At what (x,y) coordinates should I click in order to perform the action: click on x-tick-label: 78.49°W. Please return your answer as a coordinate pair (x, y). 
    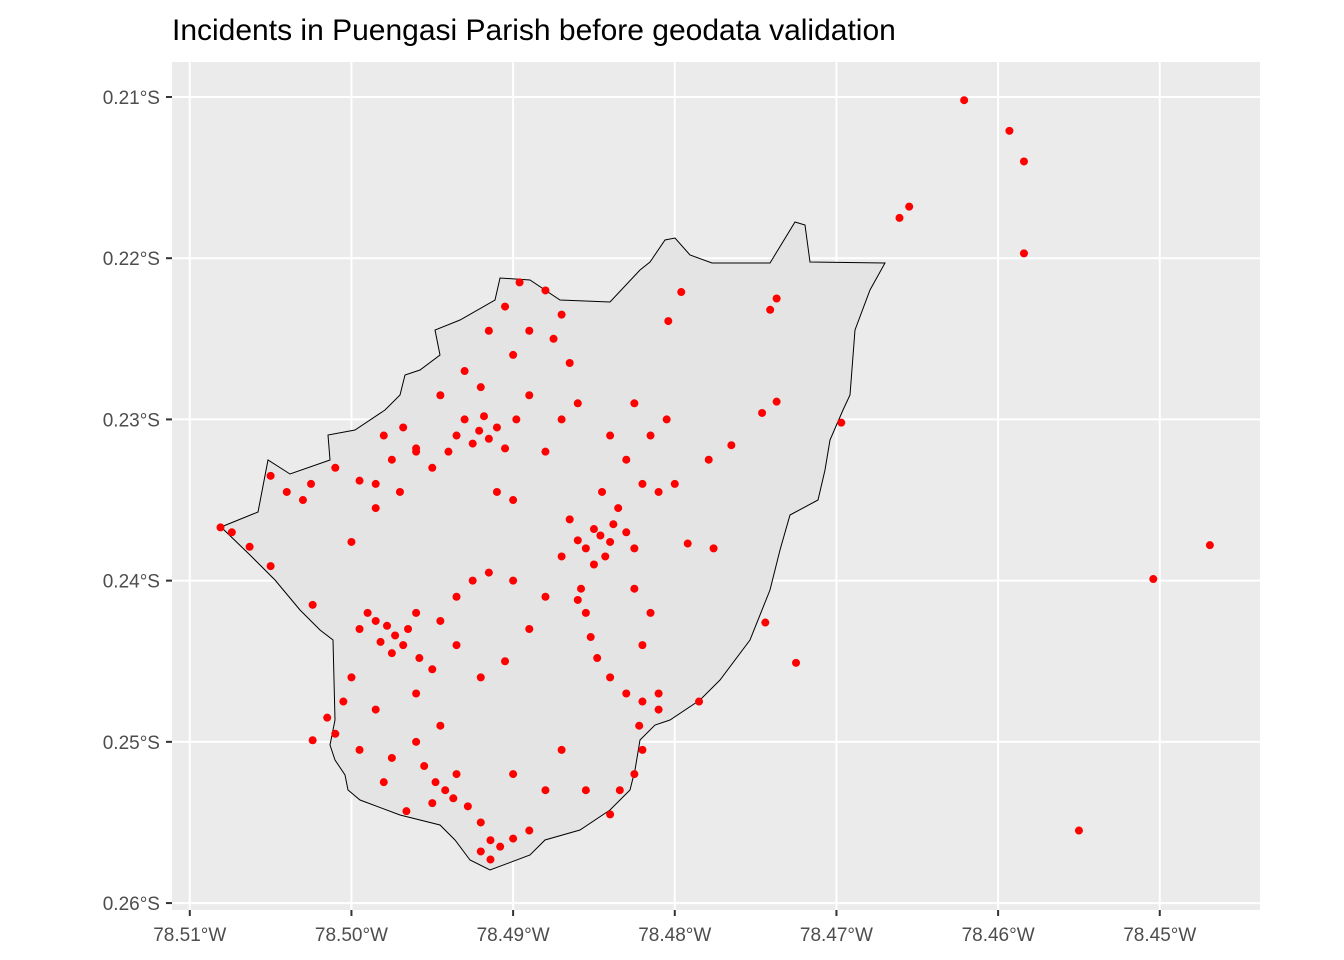
    Looking at the image, I should click on (513, 935).